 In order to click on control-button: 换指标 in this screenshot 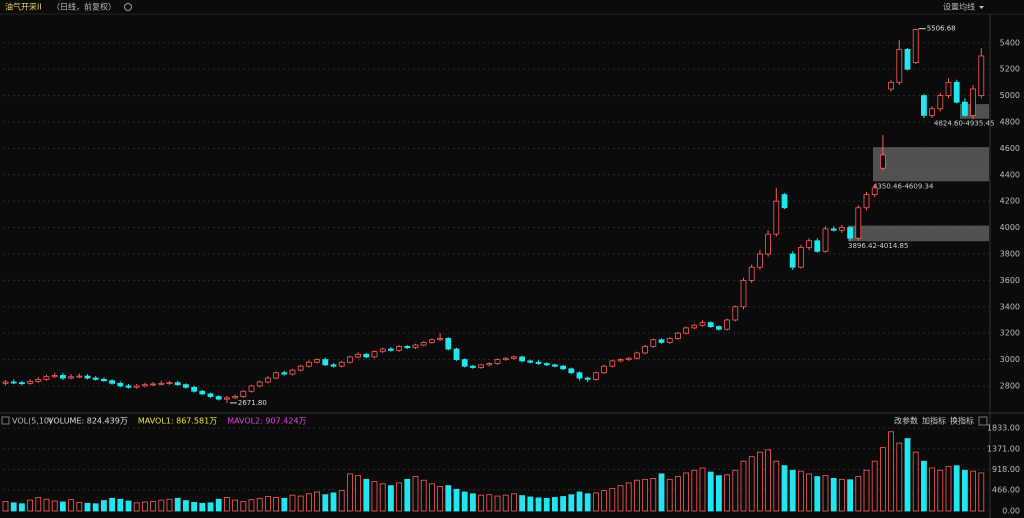, I will do `click(962, 421)`.